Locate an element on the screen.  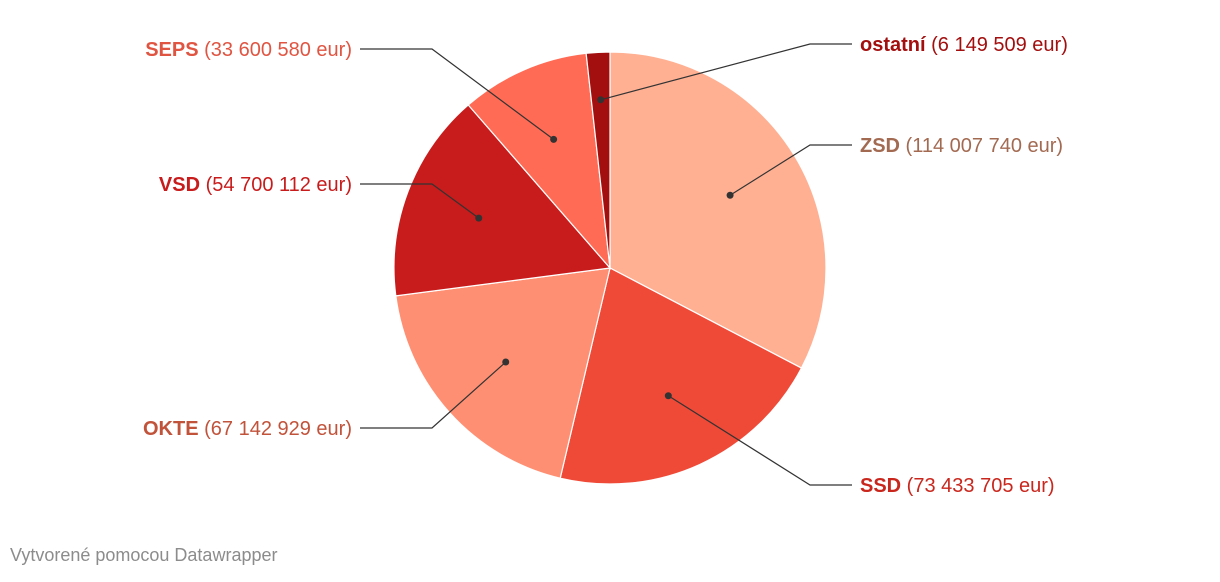
slice-label-ostatn: ostatní (6 149 509 eur) is located at coordinates (964, 45).